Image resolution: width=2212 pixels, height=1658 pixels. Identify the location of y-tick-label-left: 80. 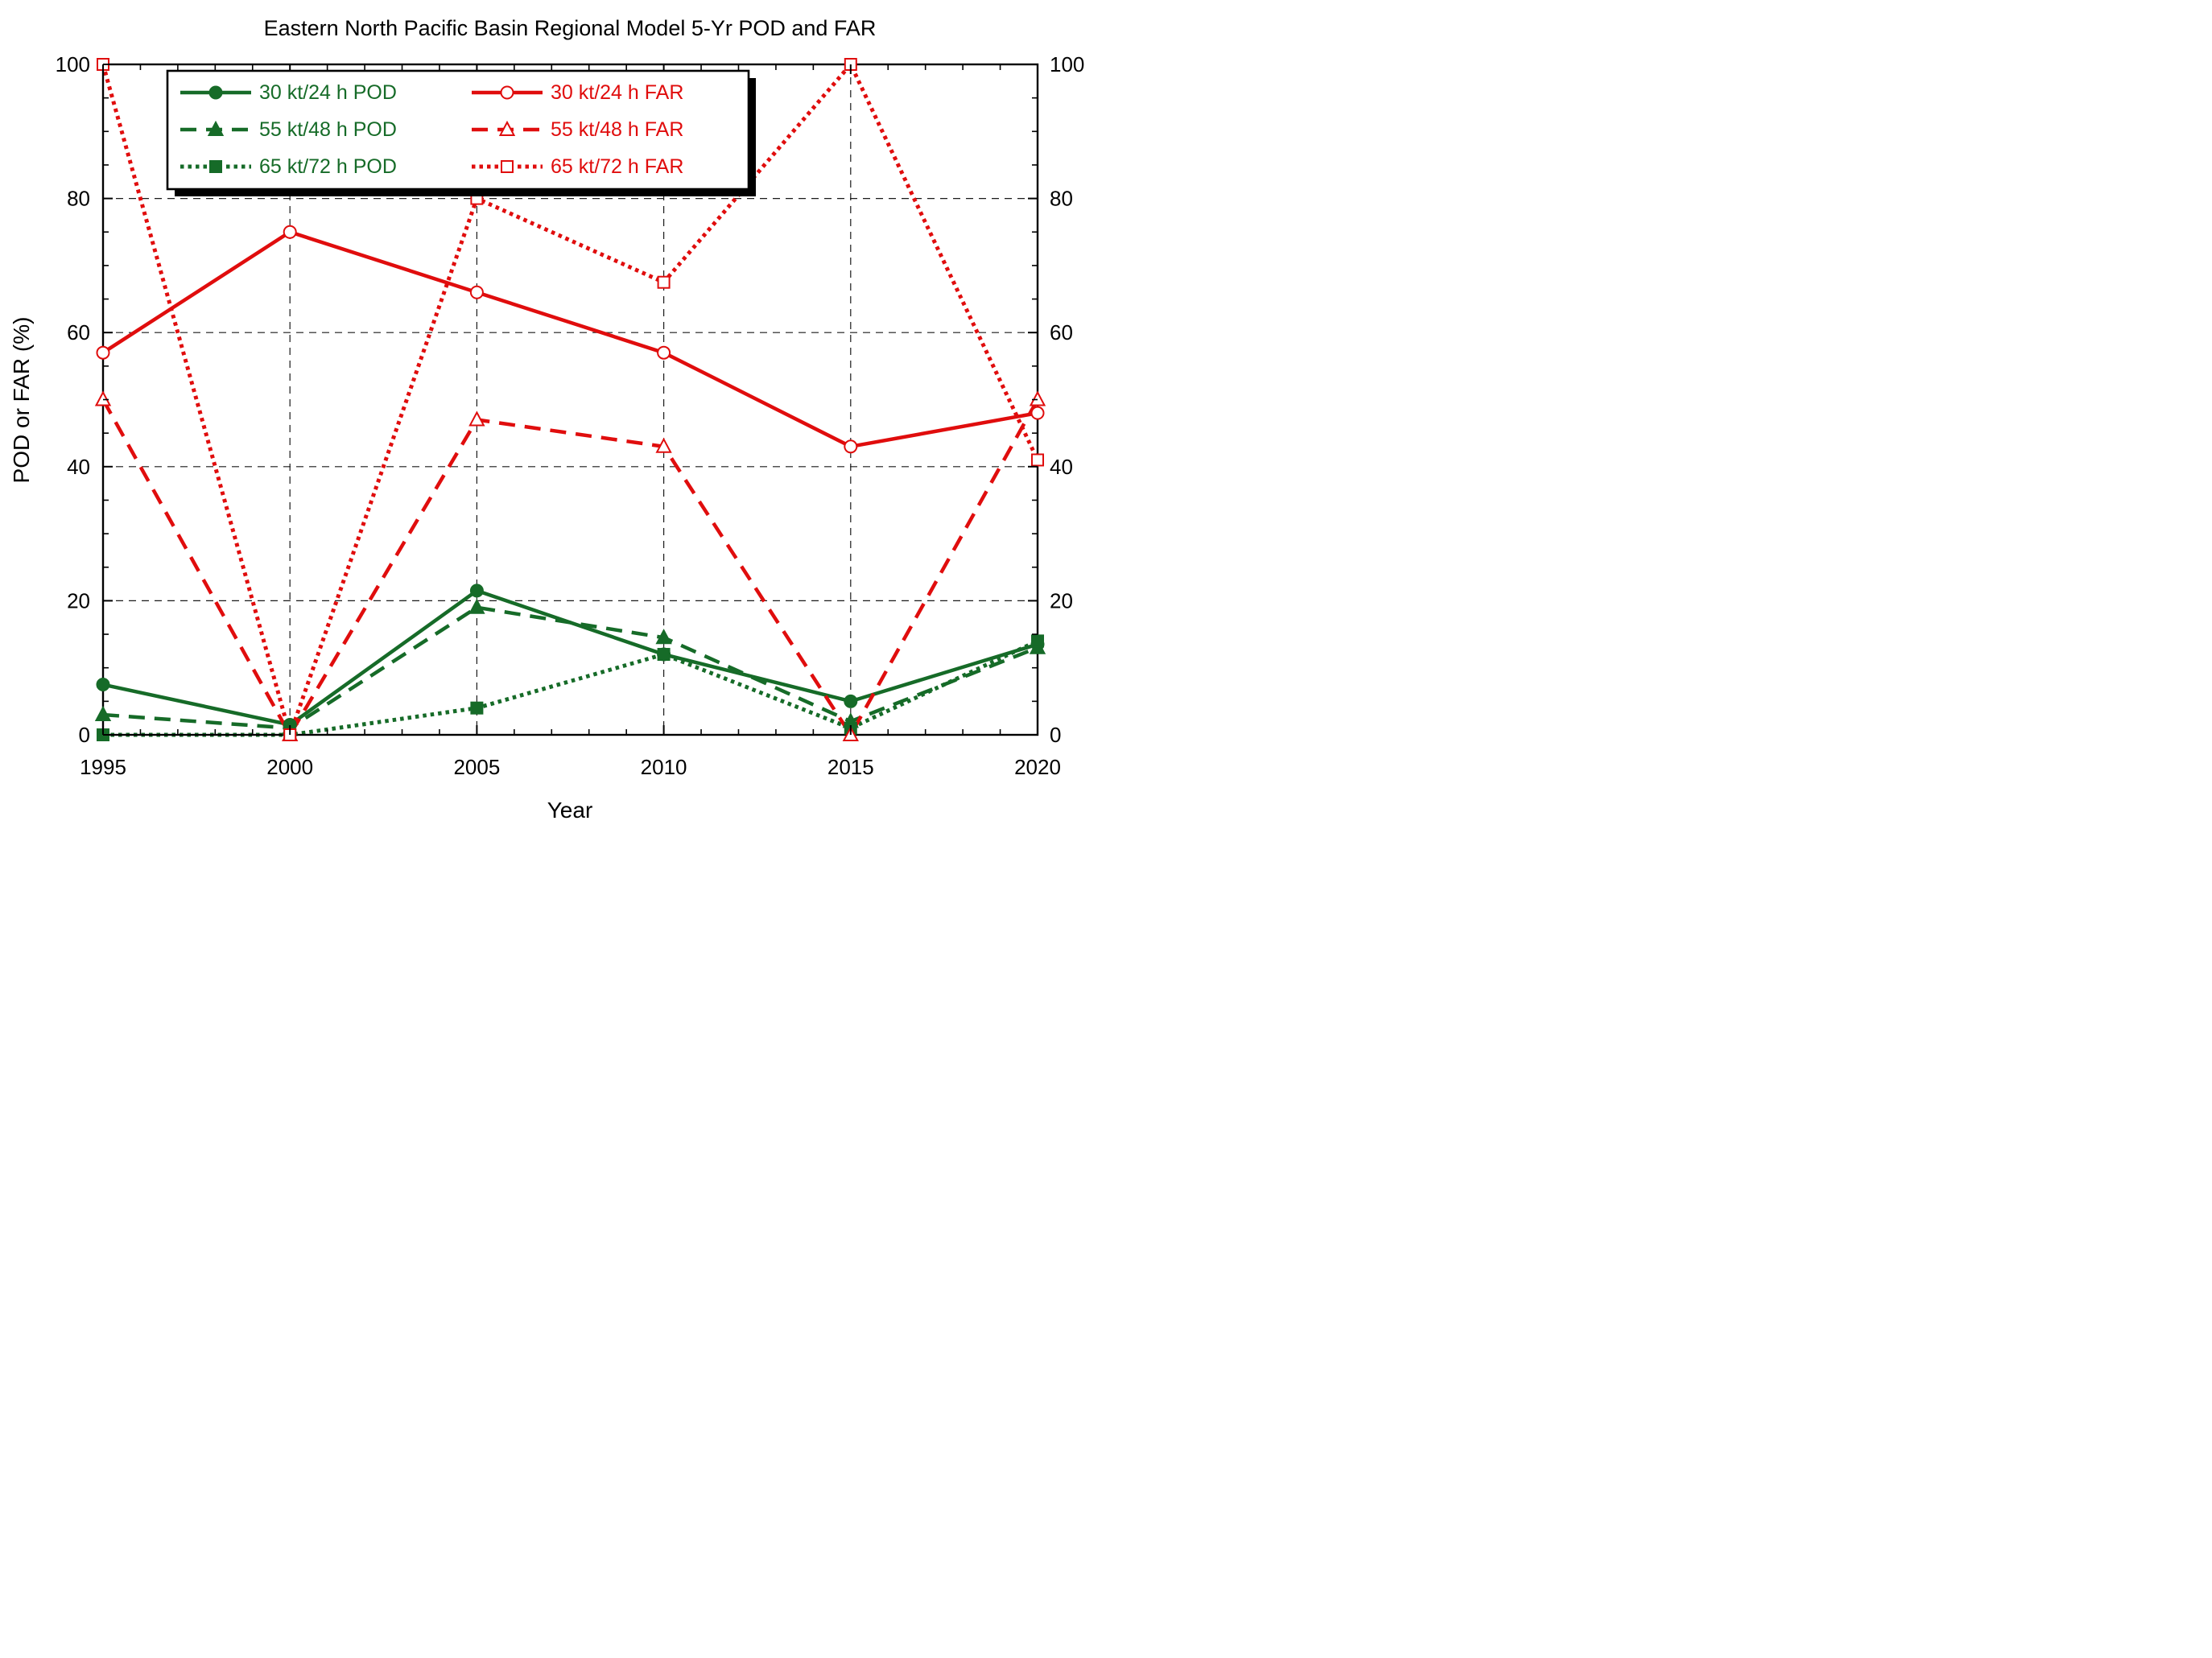
(78, 199).